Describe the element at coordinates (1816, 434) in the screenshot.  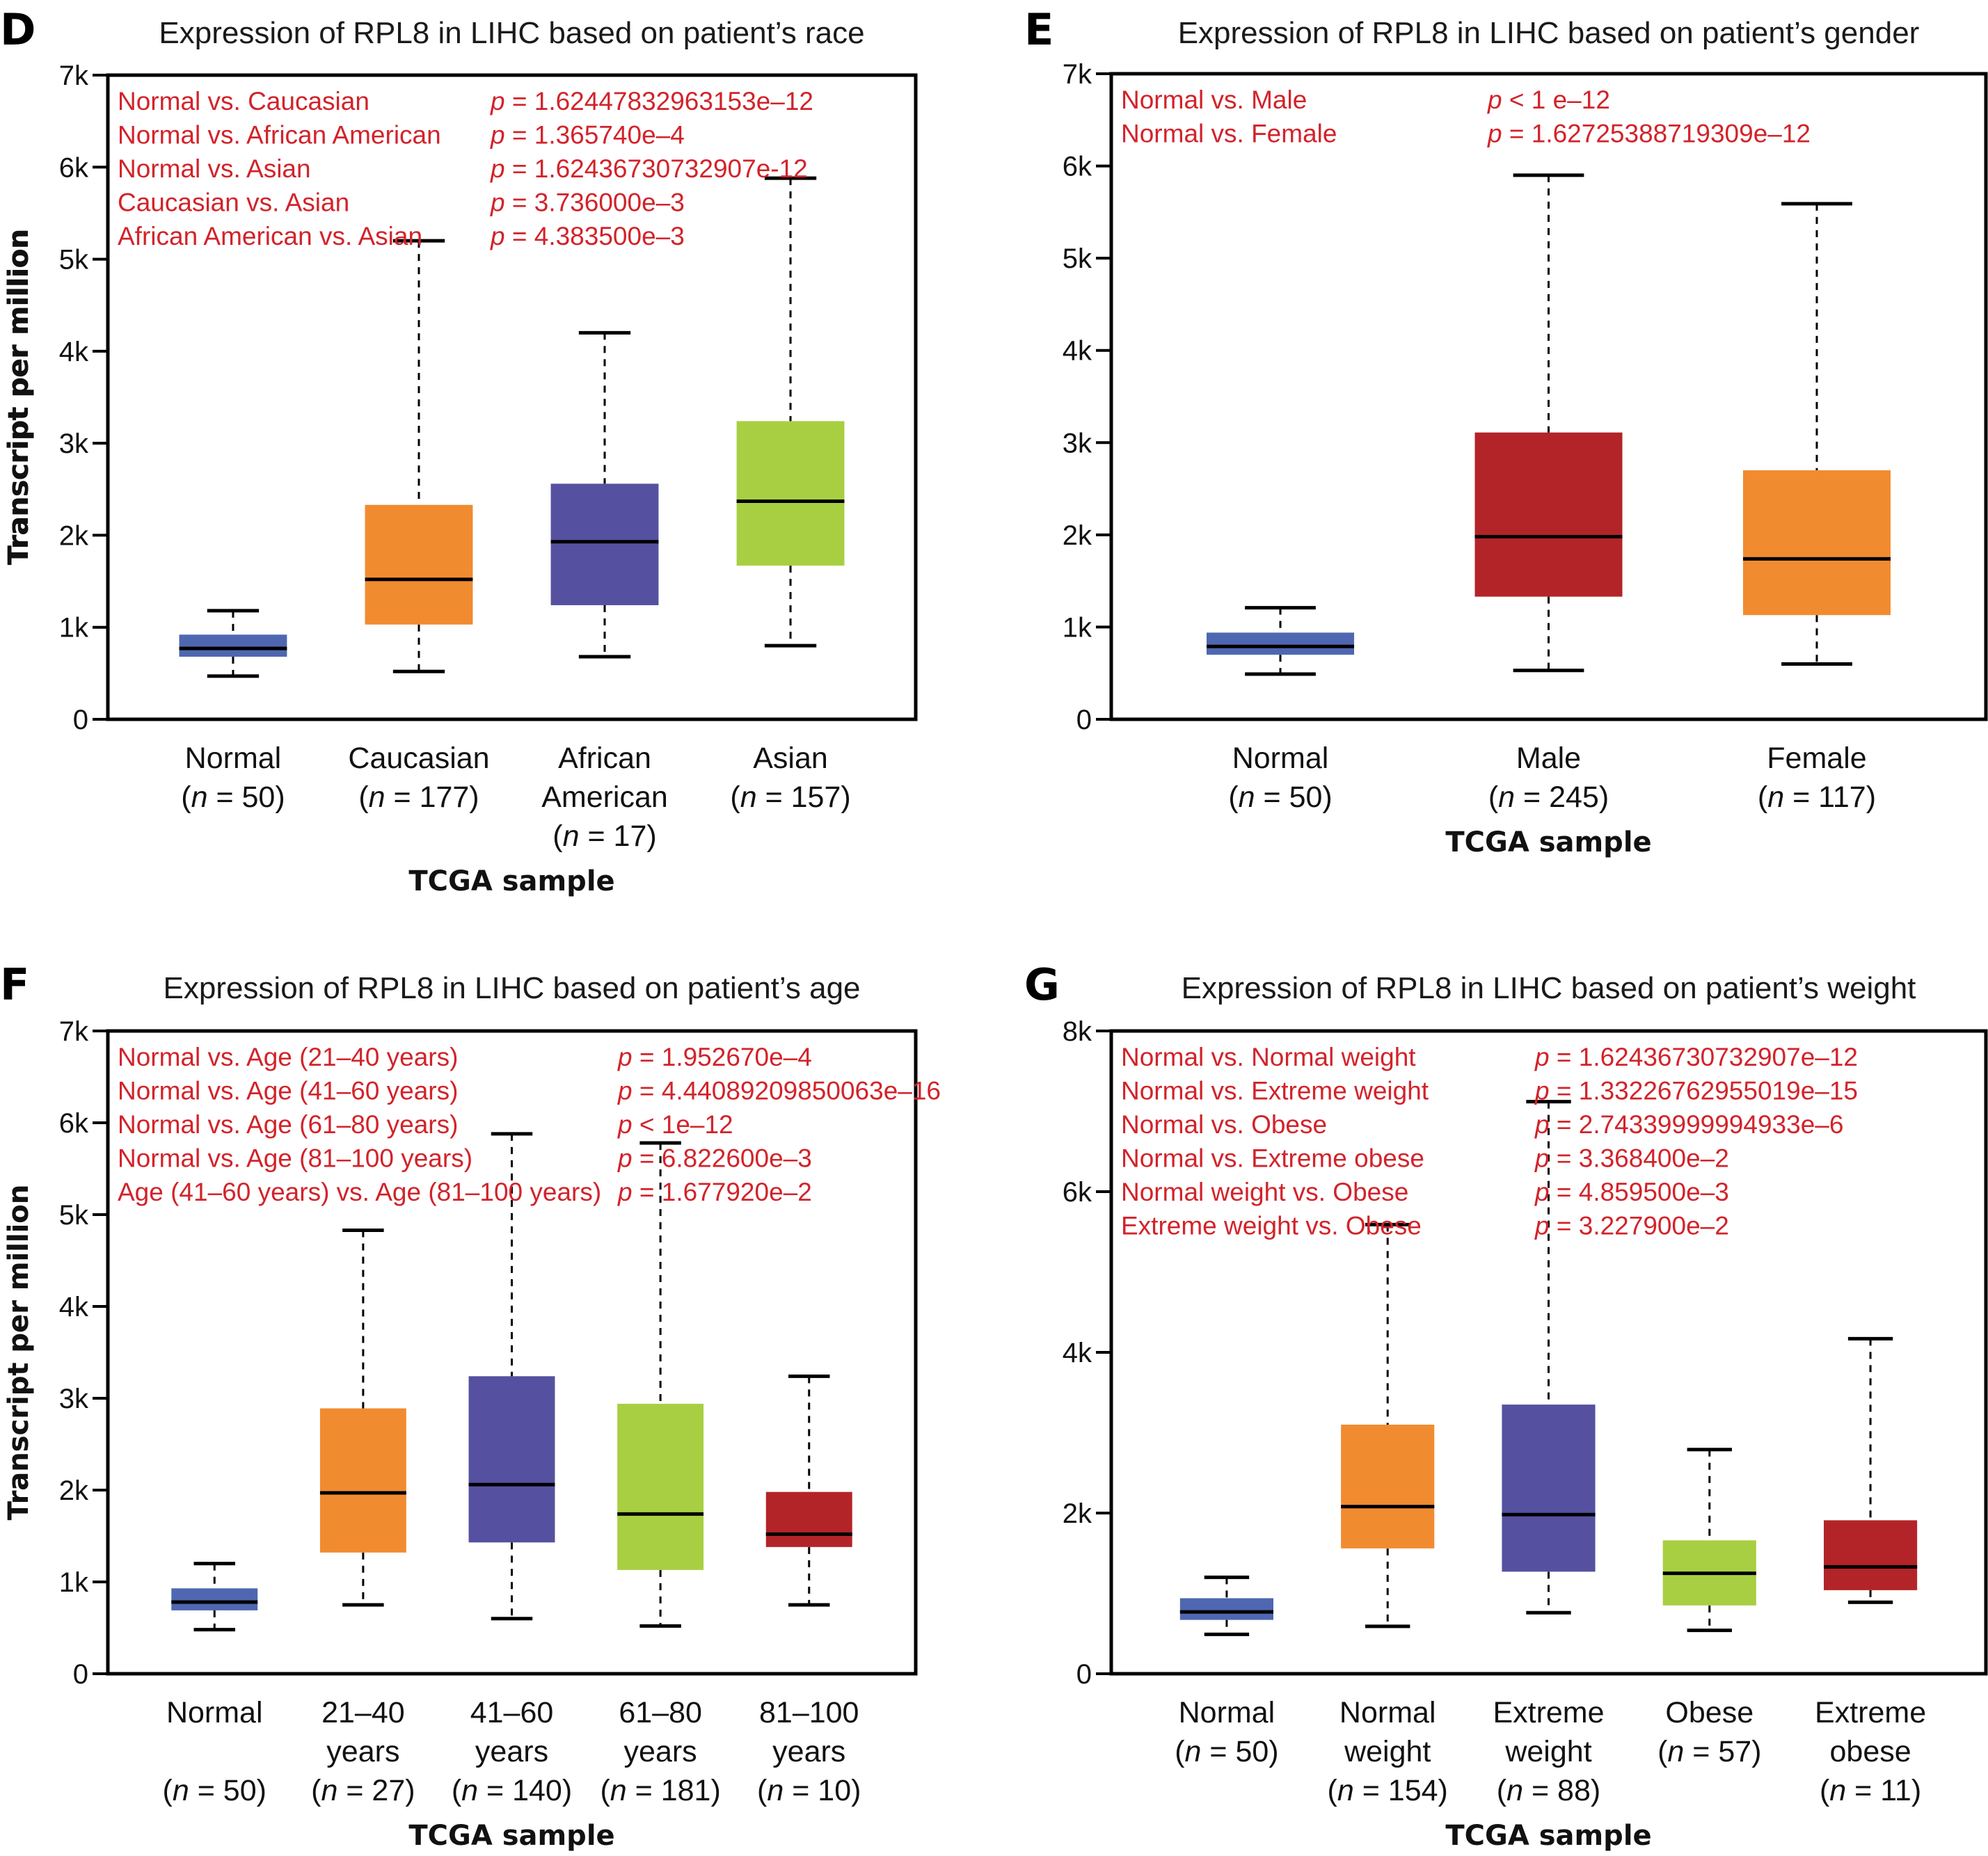
I see `box-female` at that location.